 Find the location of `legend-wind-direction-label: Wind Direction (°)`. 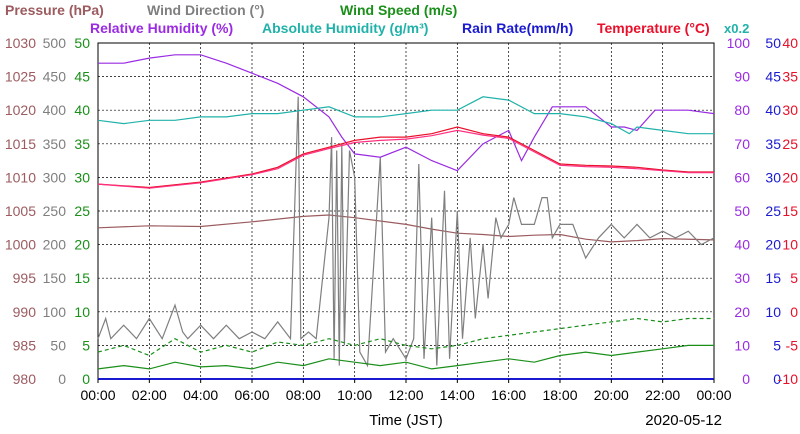

legend-wind-direction-label: Wind Direction (°) is located at coordinates (205, 10).